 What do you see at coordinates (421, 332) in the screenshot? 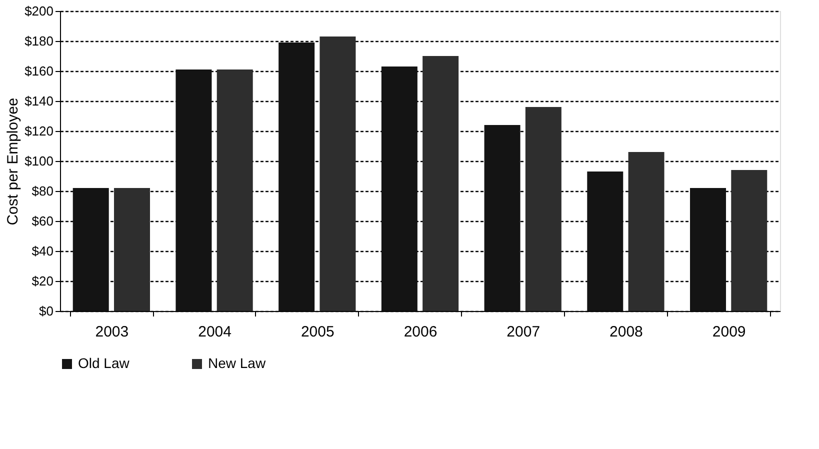
I see `x-tick-label: 2006` at bounding box center [421, 332].